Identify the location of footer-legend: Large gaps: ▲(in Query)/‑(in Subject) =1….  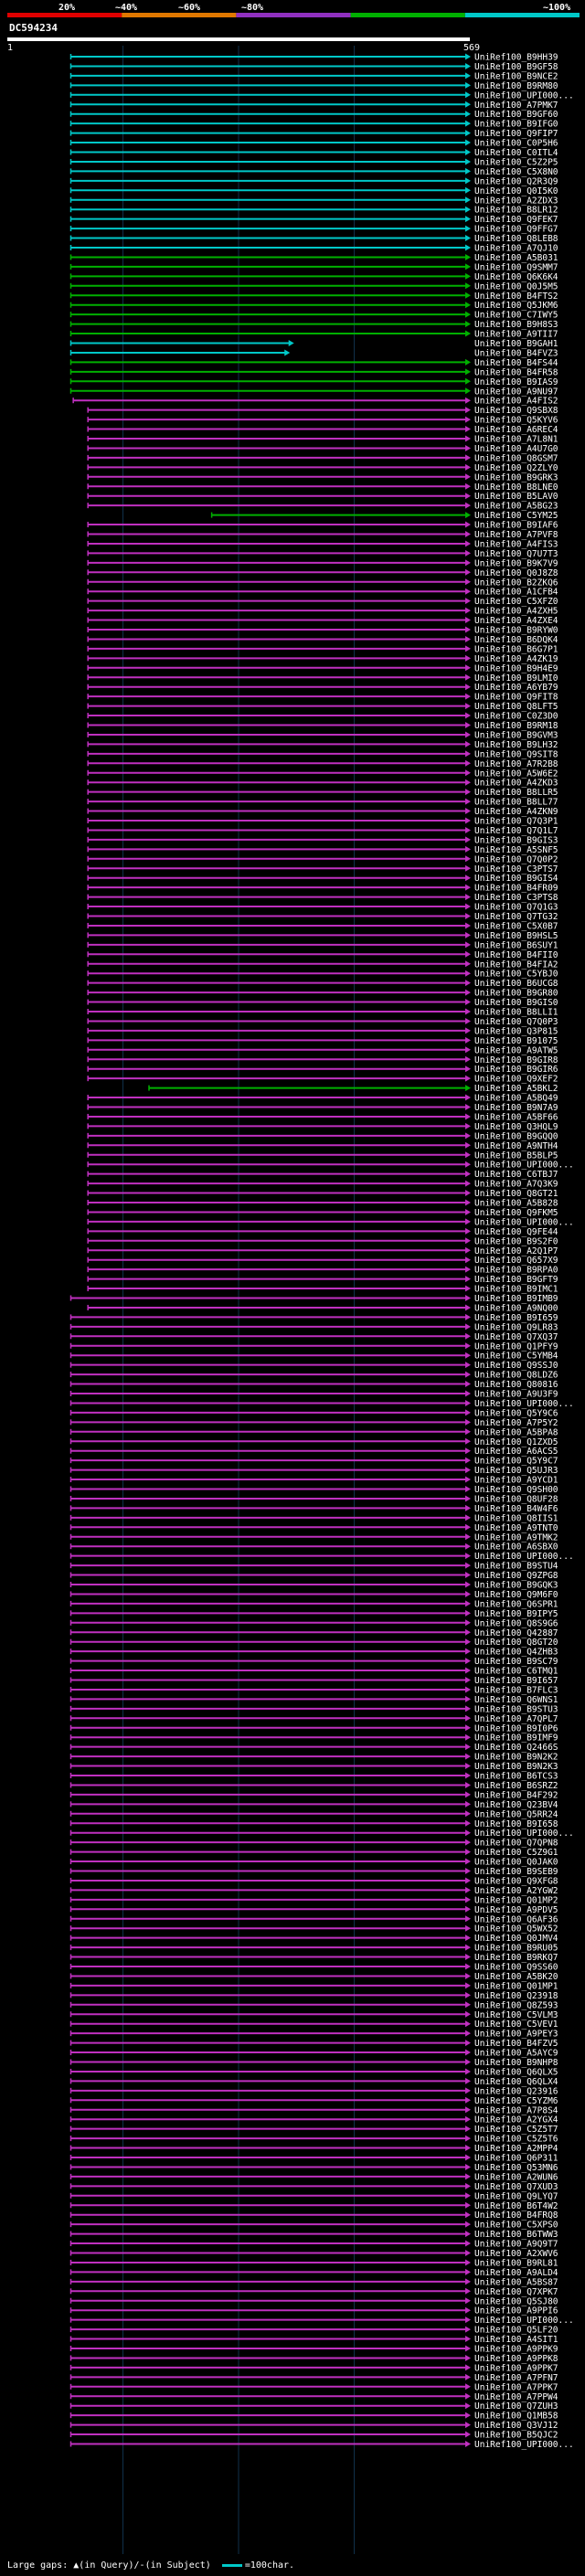
(150, 2565).